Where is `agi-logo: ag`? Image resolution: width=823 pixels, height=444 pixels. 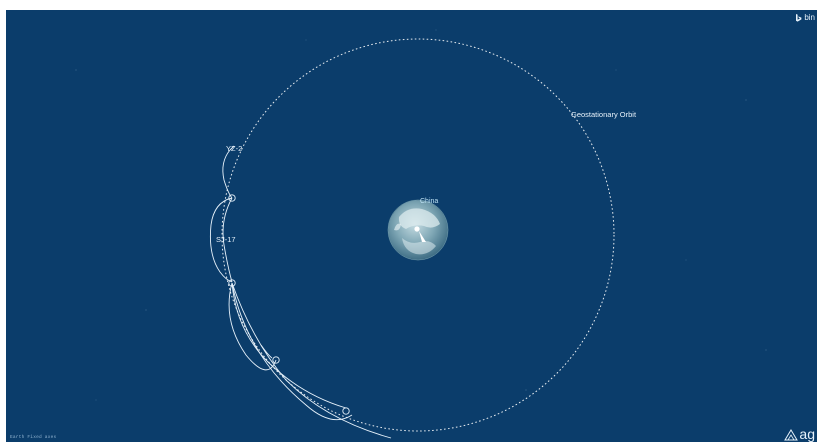
agi-logo: ag is located at coordinates (799, 434).